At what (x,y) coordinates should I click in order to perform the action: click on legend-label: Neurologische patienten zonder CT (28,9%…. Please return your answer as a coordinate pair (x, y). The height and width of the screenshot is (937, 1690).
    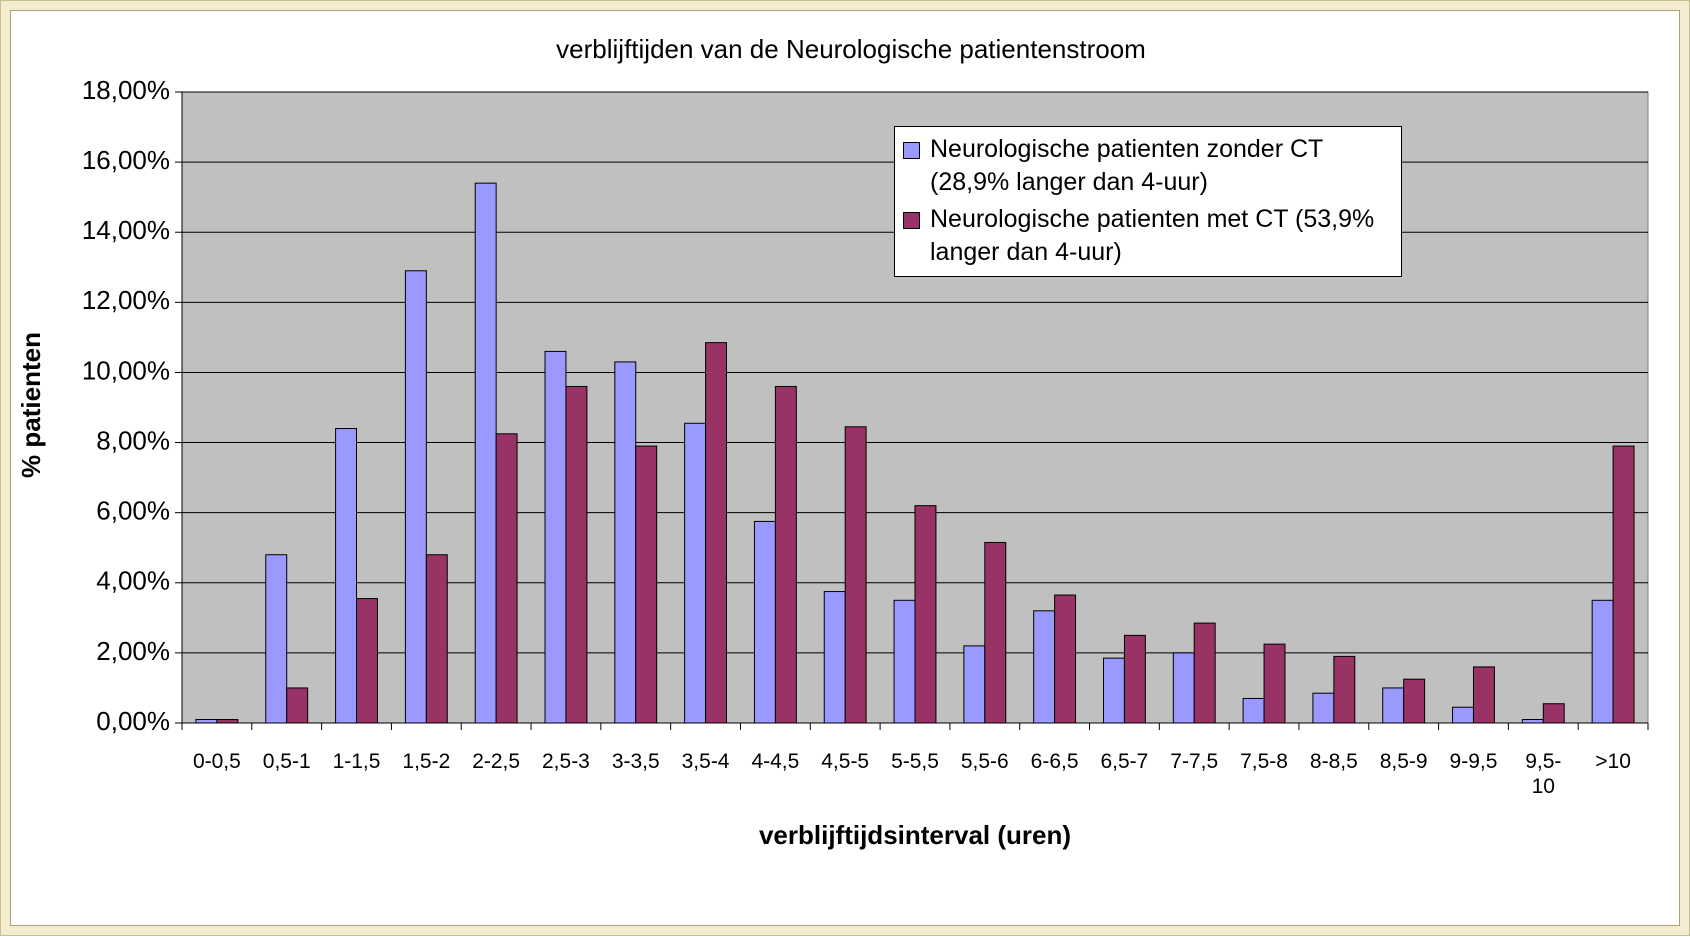
    Looking at the image, I should click on (1126, 165).